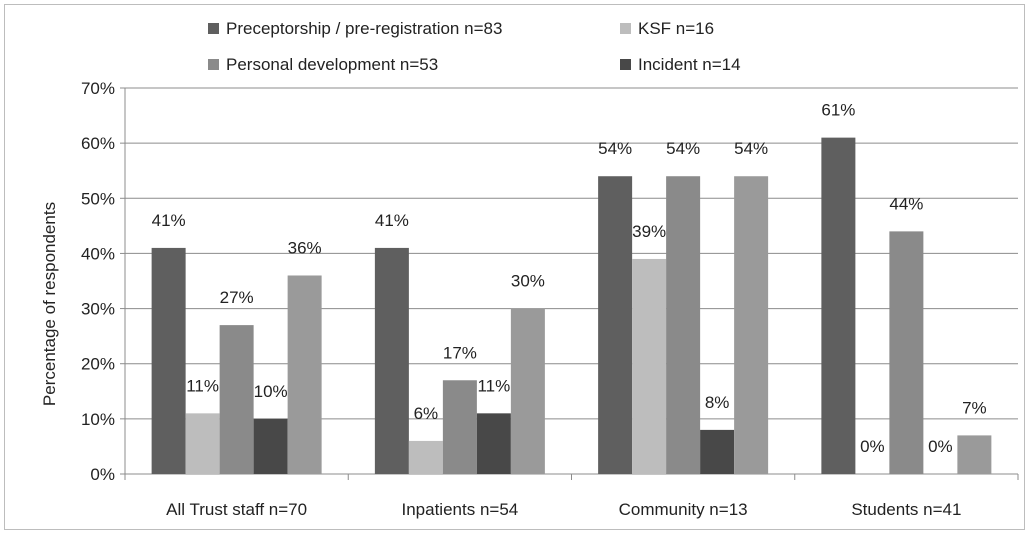 The image size is (1031, 536). What do you see at coordinates (98, 309) in the screenshot?
I see `y-tick-label: 30%` at bounding box center [98, 309].